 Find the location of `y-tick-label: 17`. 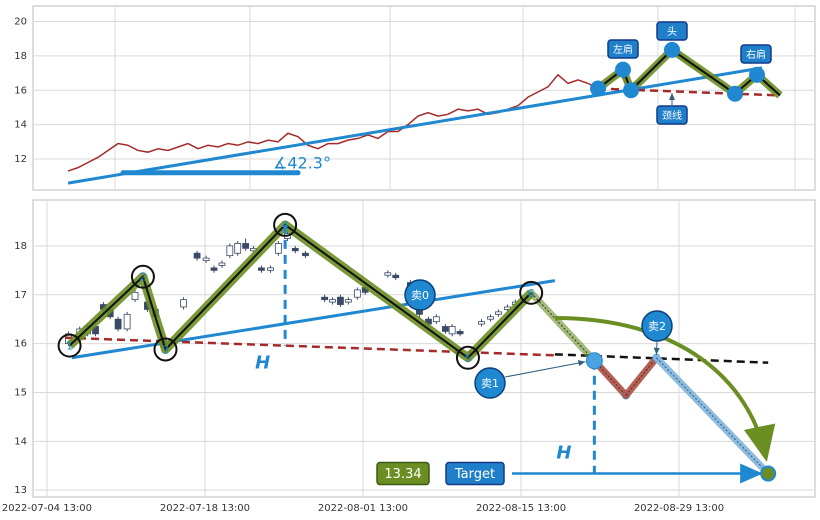

y-tick-label: 17 is located at coordinates (20, 295).